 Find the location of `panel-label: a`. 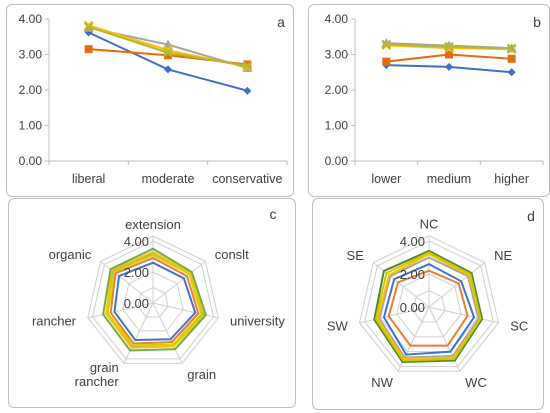

panel-label: a is located at coordinates (281, 22).